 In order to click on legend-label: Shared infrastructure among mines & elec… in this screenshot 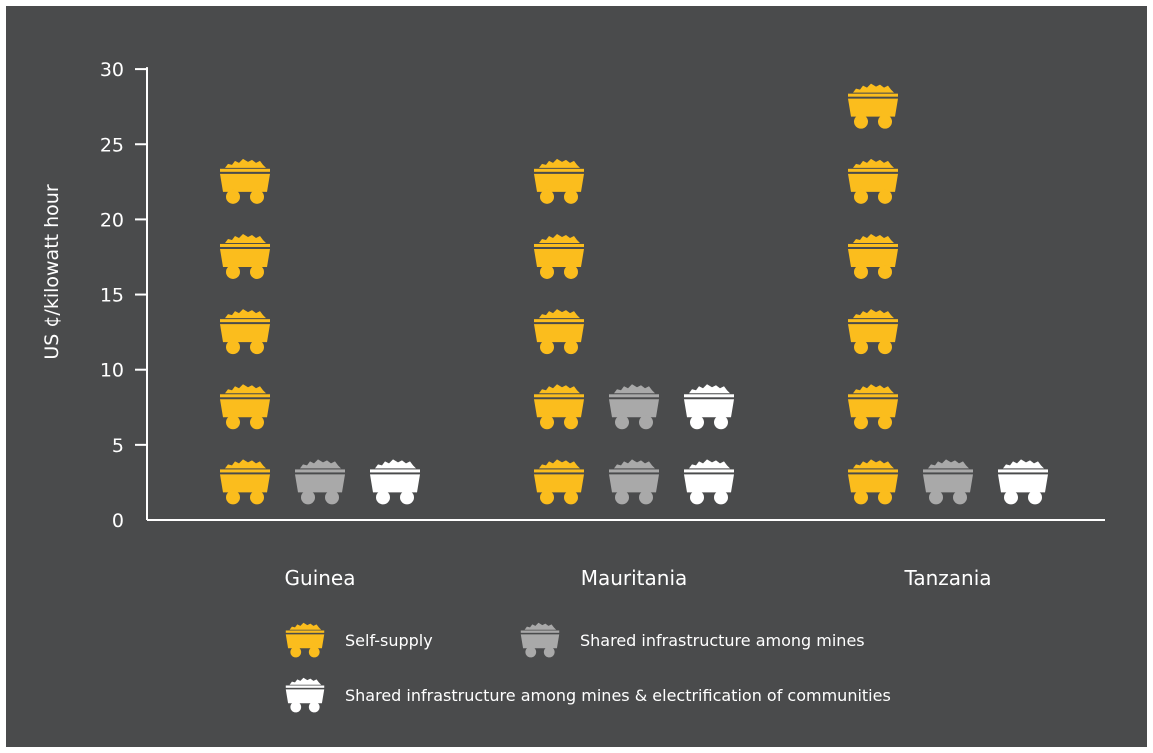, I will do `click(618, 695)`.